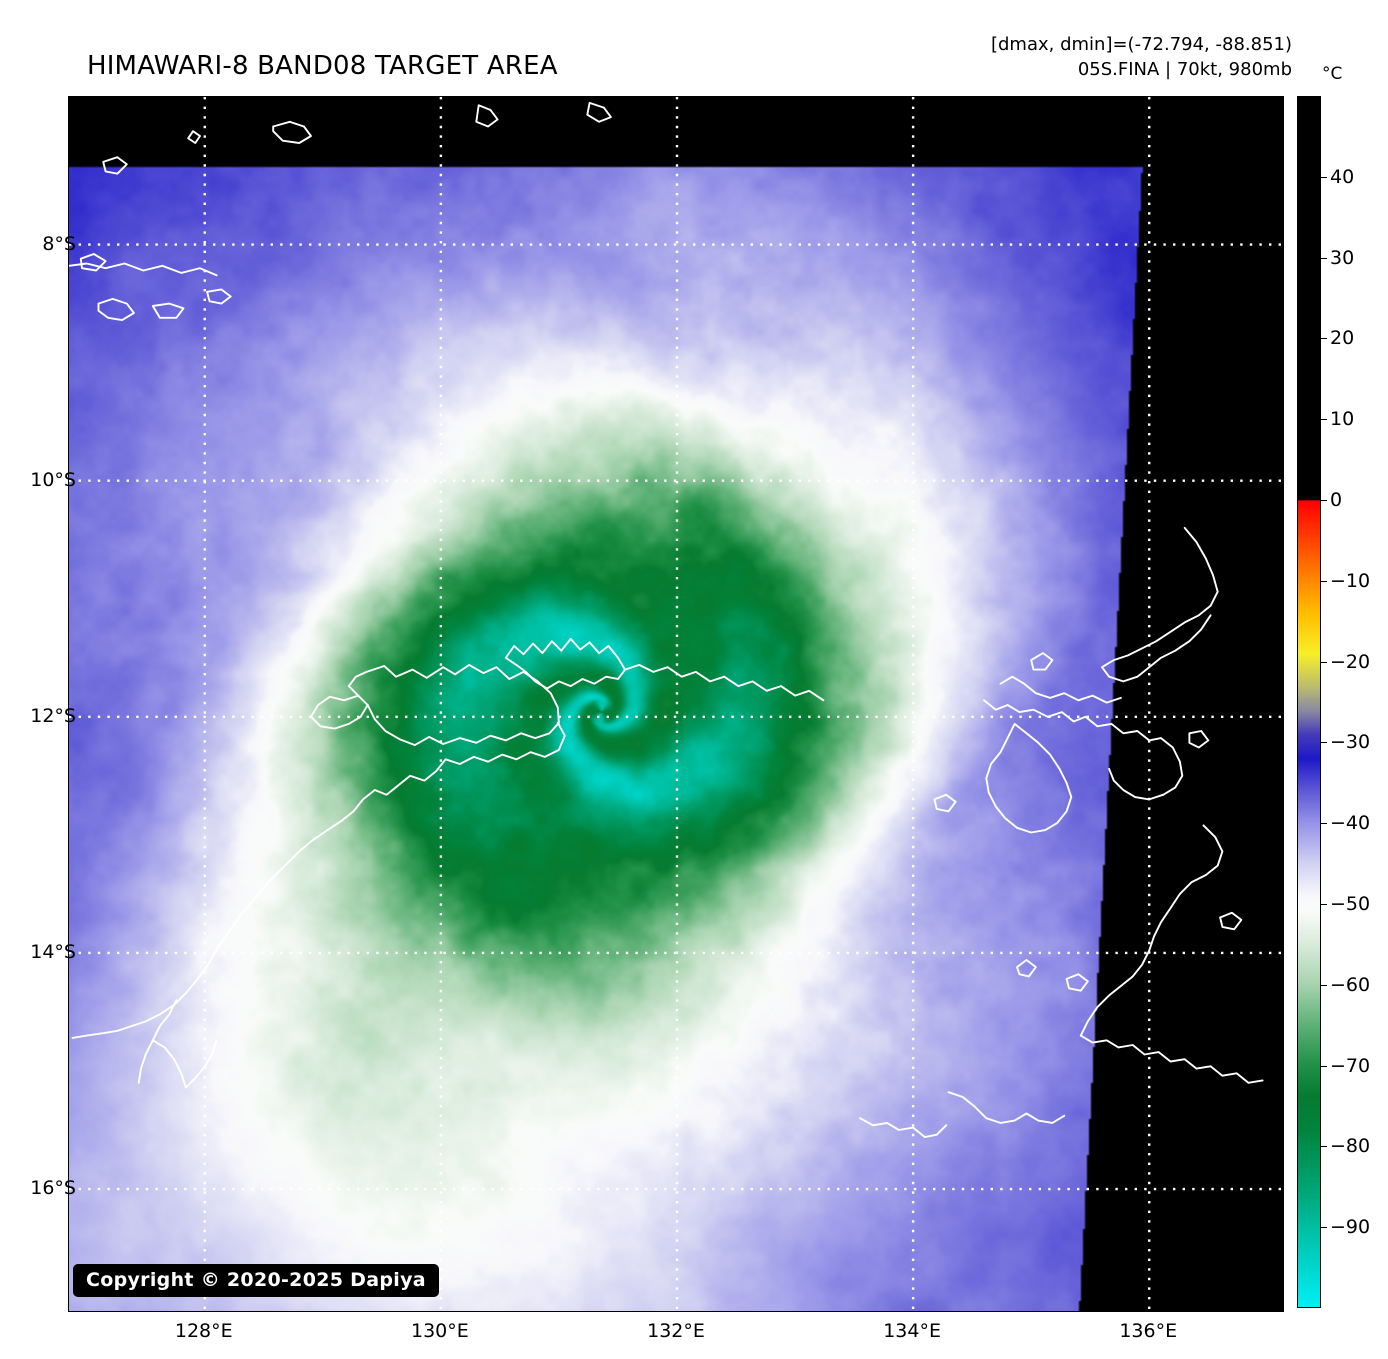 This screenshot has width=1388, height=1359. Describe the element at coordinates (203, 1331) in the screenshot. I see `lon-tick-label: 128°E` at that location.